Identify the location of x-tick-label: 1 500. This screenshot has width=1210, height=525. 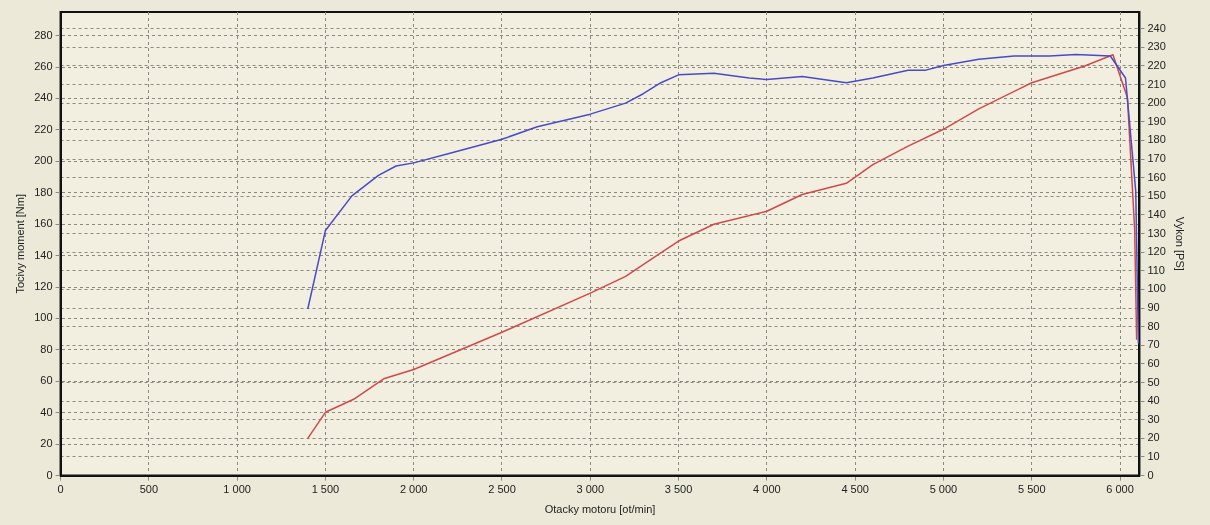
(325, 489).